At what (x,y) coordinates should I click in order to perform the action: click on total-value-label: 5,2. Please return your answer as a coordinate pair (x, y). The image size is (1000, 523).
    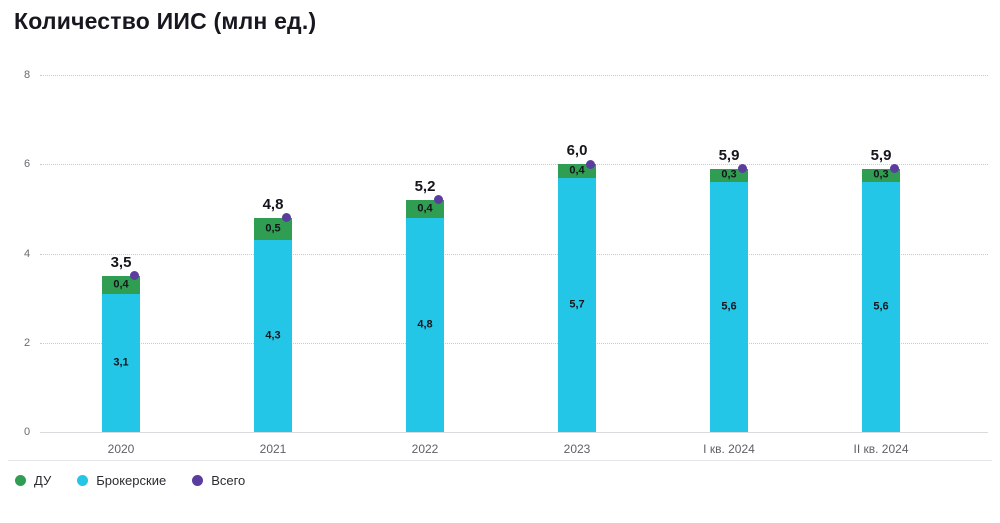
    Looking at the image, I should click on (425, 186).